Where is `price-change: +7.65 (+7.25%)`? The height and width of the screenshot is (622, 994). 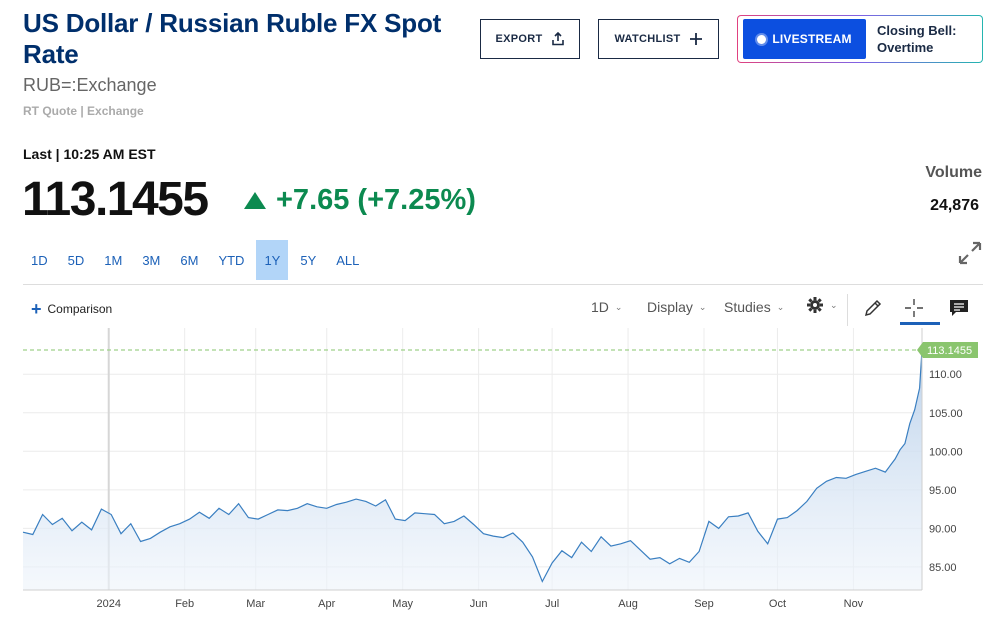 price-change: +7.65 (+7.25%) is located at coordinates (360, 200).